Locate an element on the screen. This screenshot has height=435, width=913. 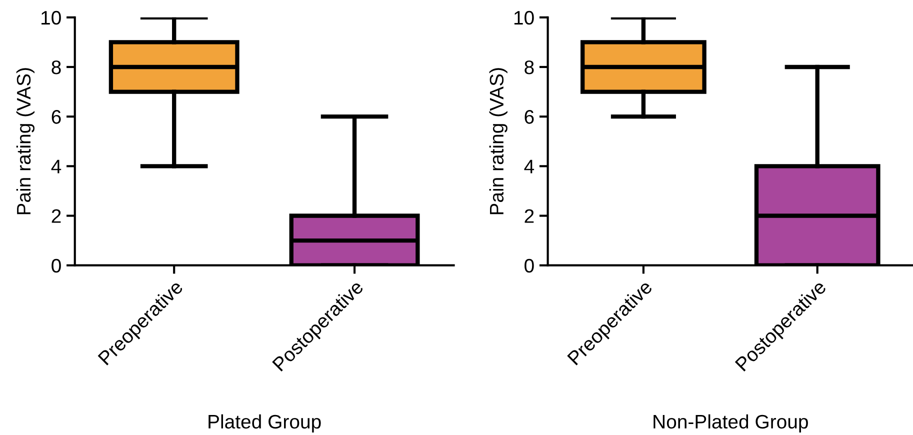
x-axis-title: Plated Group is located at coordinates (264, 423).